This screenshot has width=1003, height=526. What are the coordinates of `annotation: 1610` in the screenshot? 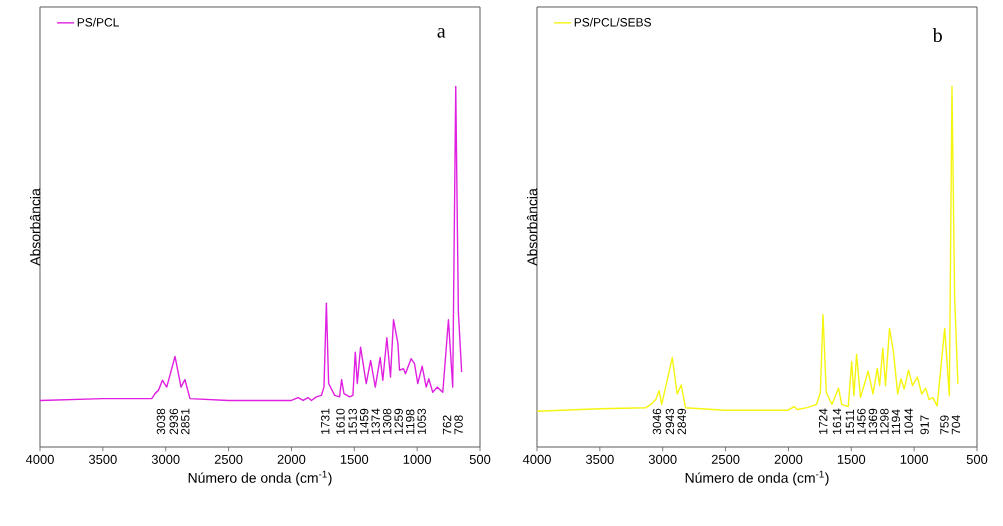 It's located at (340, 421).